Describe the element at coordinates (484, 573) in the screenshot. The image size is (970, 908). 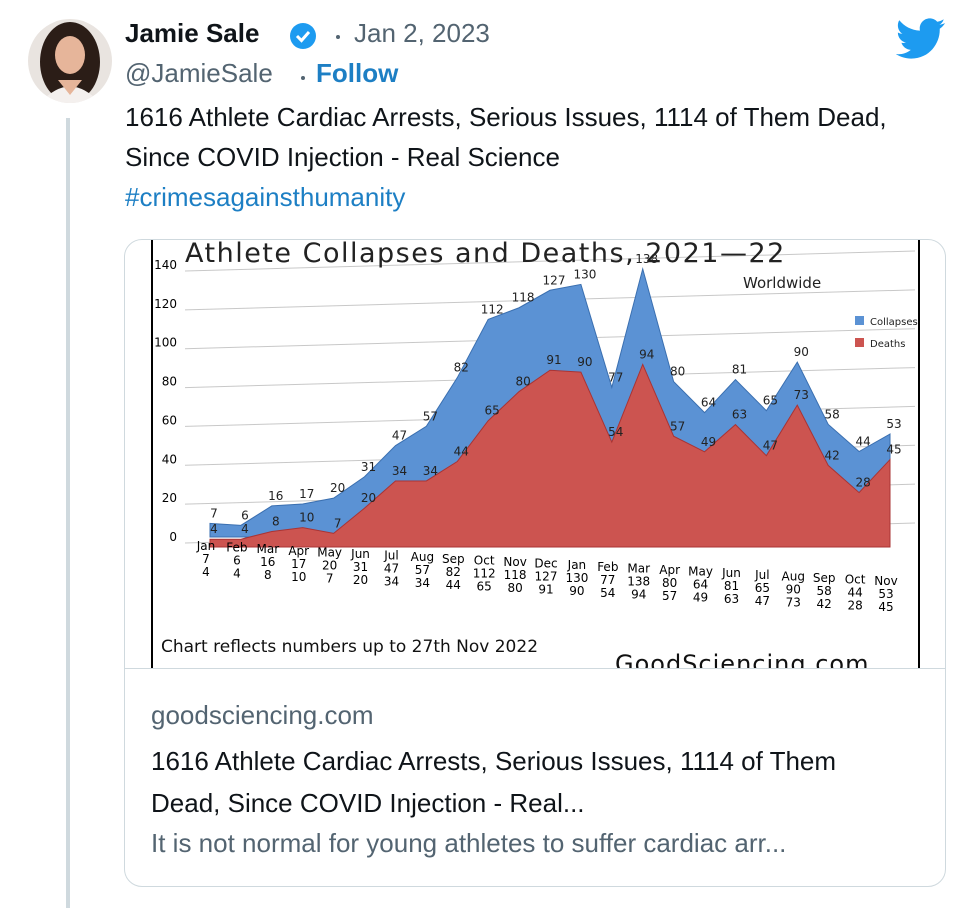
I see `x-value-label: 112` at that location.